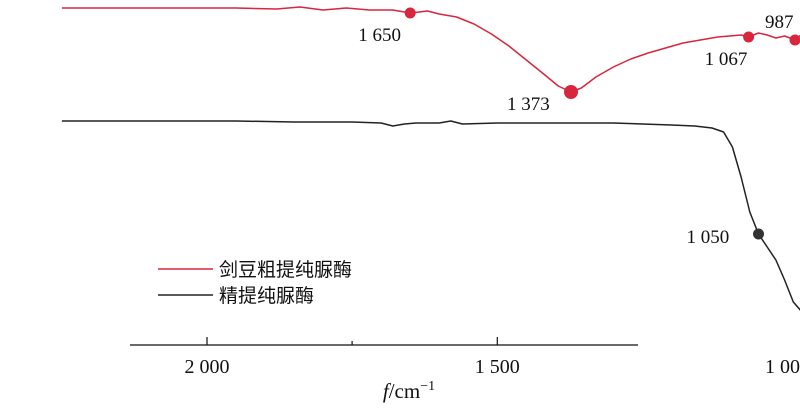  I want to click on legend: 剑豆粗提纯脲酶 精提纯脲酶, so click(255, 283).